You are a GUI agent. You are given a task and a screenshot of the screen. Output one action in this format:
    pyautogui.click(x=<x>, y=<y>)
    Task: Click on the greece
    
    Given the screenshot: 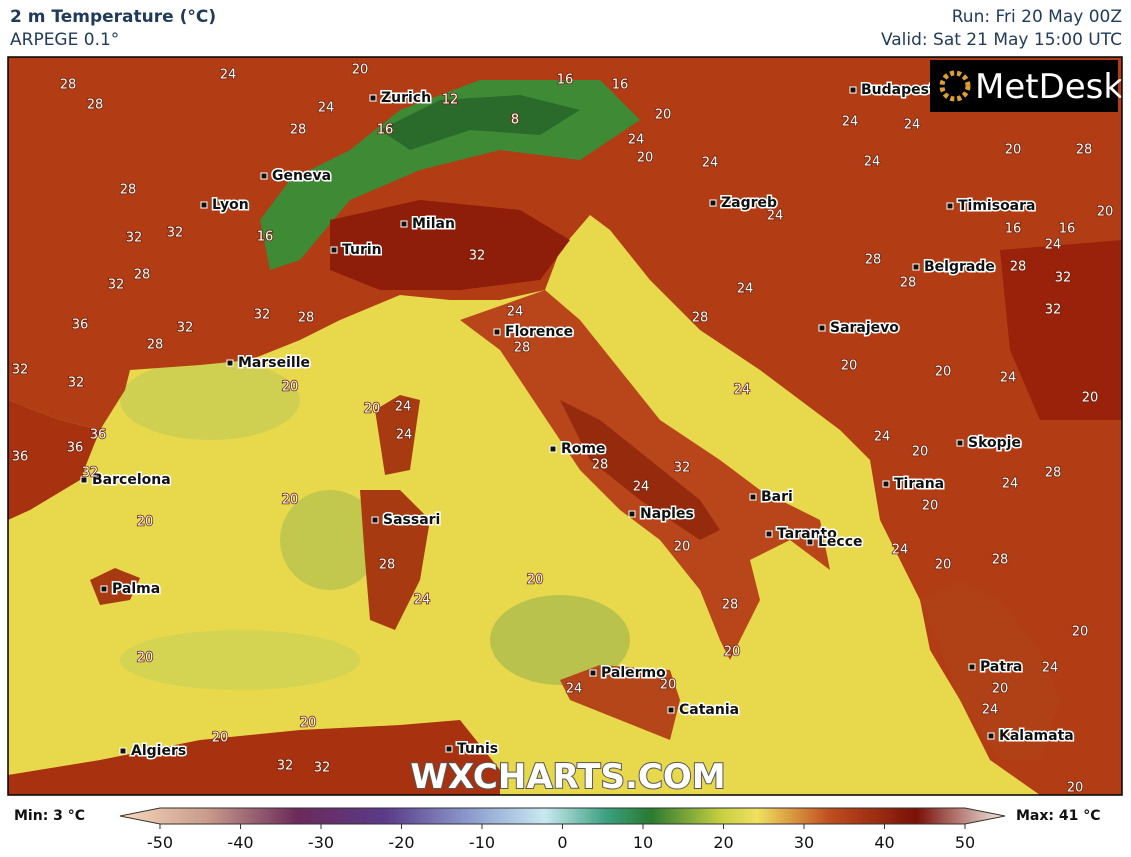 What is the action you would take?
    pyautogui.click(x=990, y=670)
    